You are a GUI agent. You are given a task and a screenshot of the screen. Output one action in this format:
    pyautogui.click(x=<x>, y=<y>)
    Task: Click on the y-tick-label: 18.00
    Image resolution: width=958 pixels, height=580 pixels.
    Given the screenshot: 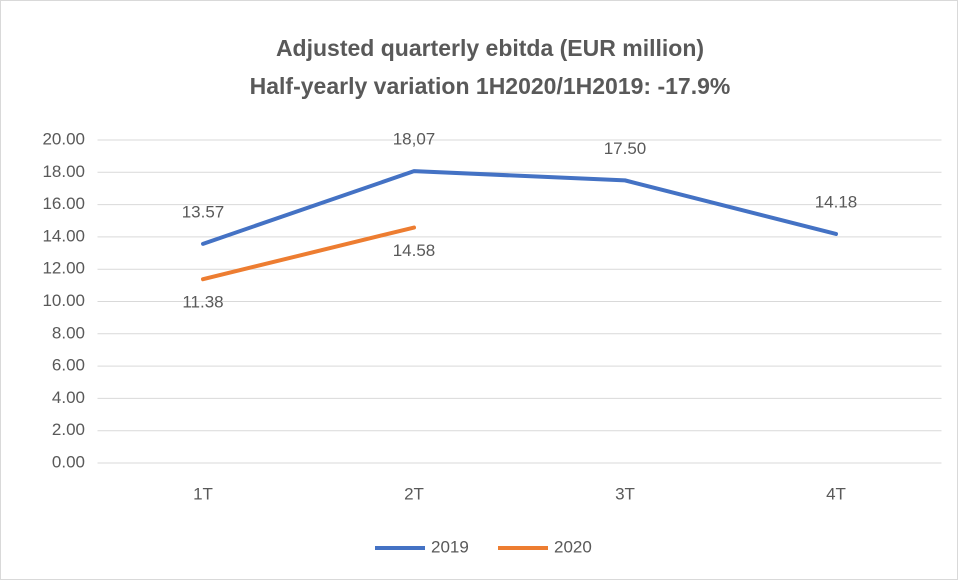 What is the action you would take?
    pyautogui.click(x=63, y=171)
    